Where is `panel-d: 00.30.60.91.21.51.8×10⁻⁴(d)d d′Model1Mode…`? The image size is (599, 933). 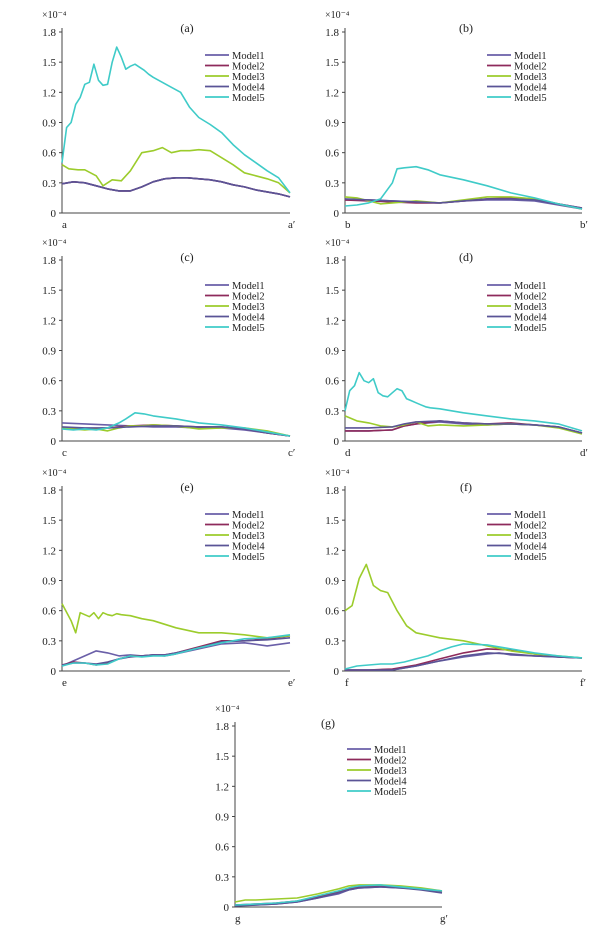 panel-d: 00.30.60.91.21.51.8×10⁻⁴(d)d d′Model1Mode… is located at coordinates (456, 348).